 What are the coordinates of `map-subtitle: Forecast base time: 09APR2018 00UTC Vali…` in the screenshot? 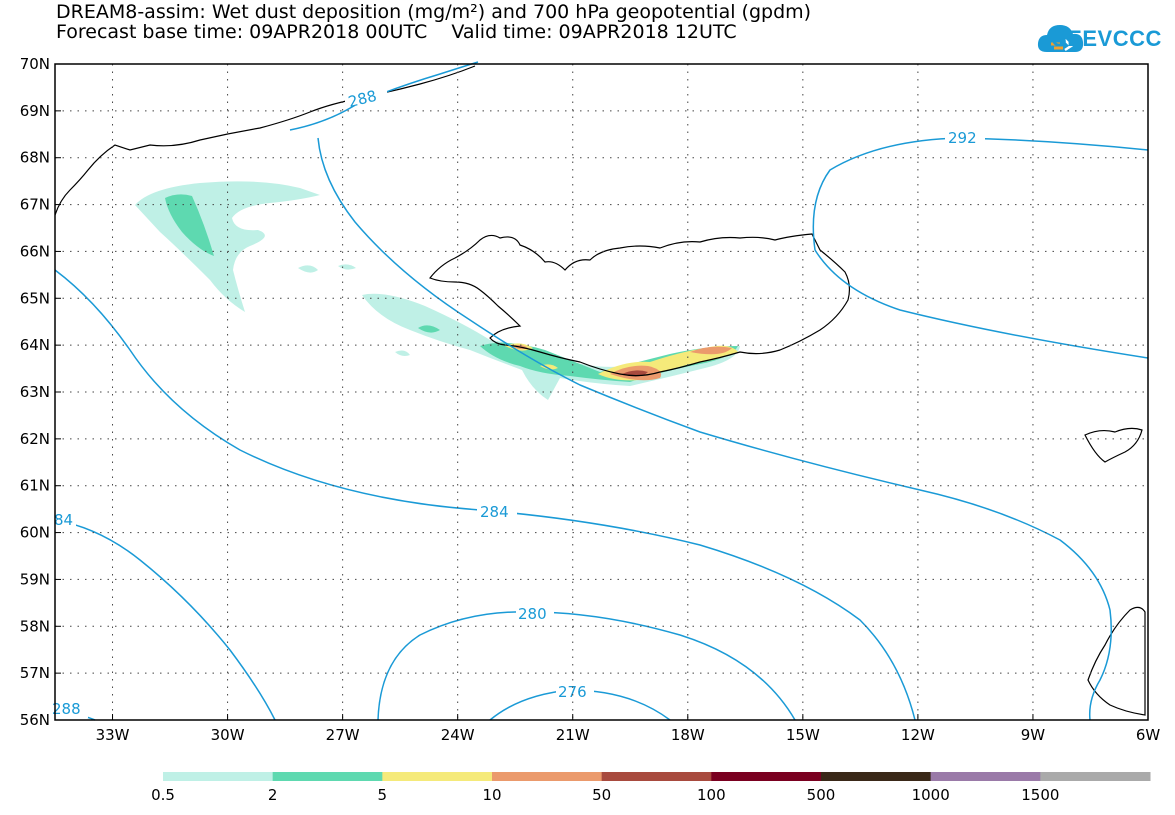 It's located at (396, 32).